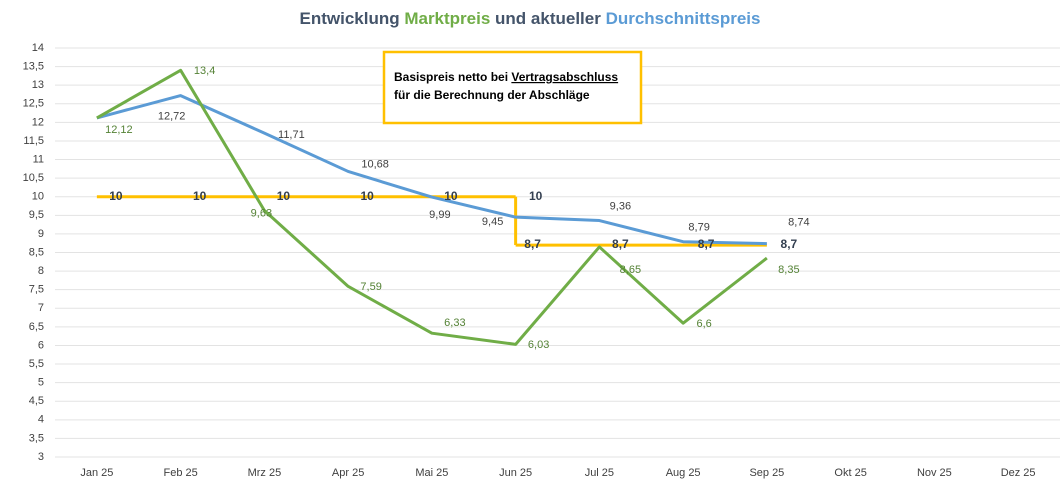  Describe the element at coordinates (538, 345) in the screenshot. I see `data-label: 6,03` at that location.